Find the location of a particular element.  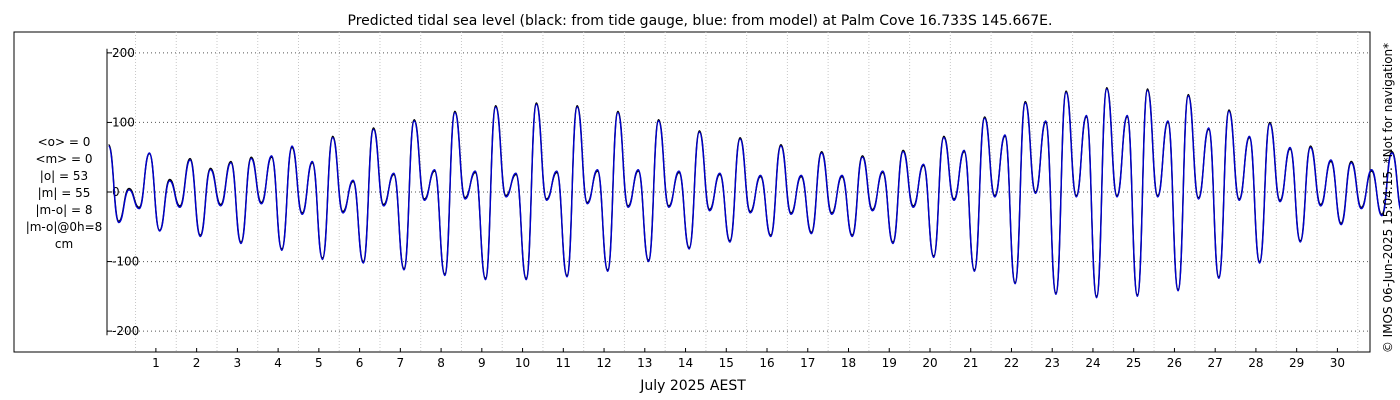

x-tick-label: 24 is located at coordinates (1092, 363).